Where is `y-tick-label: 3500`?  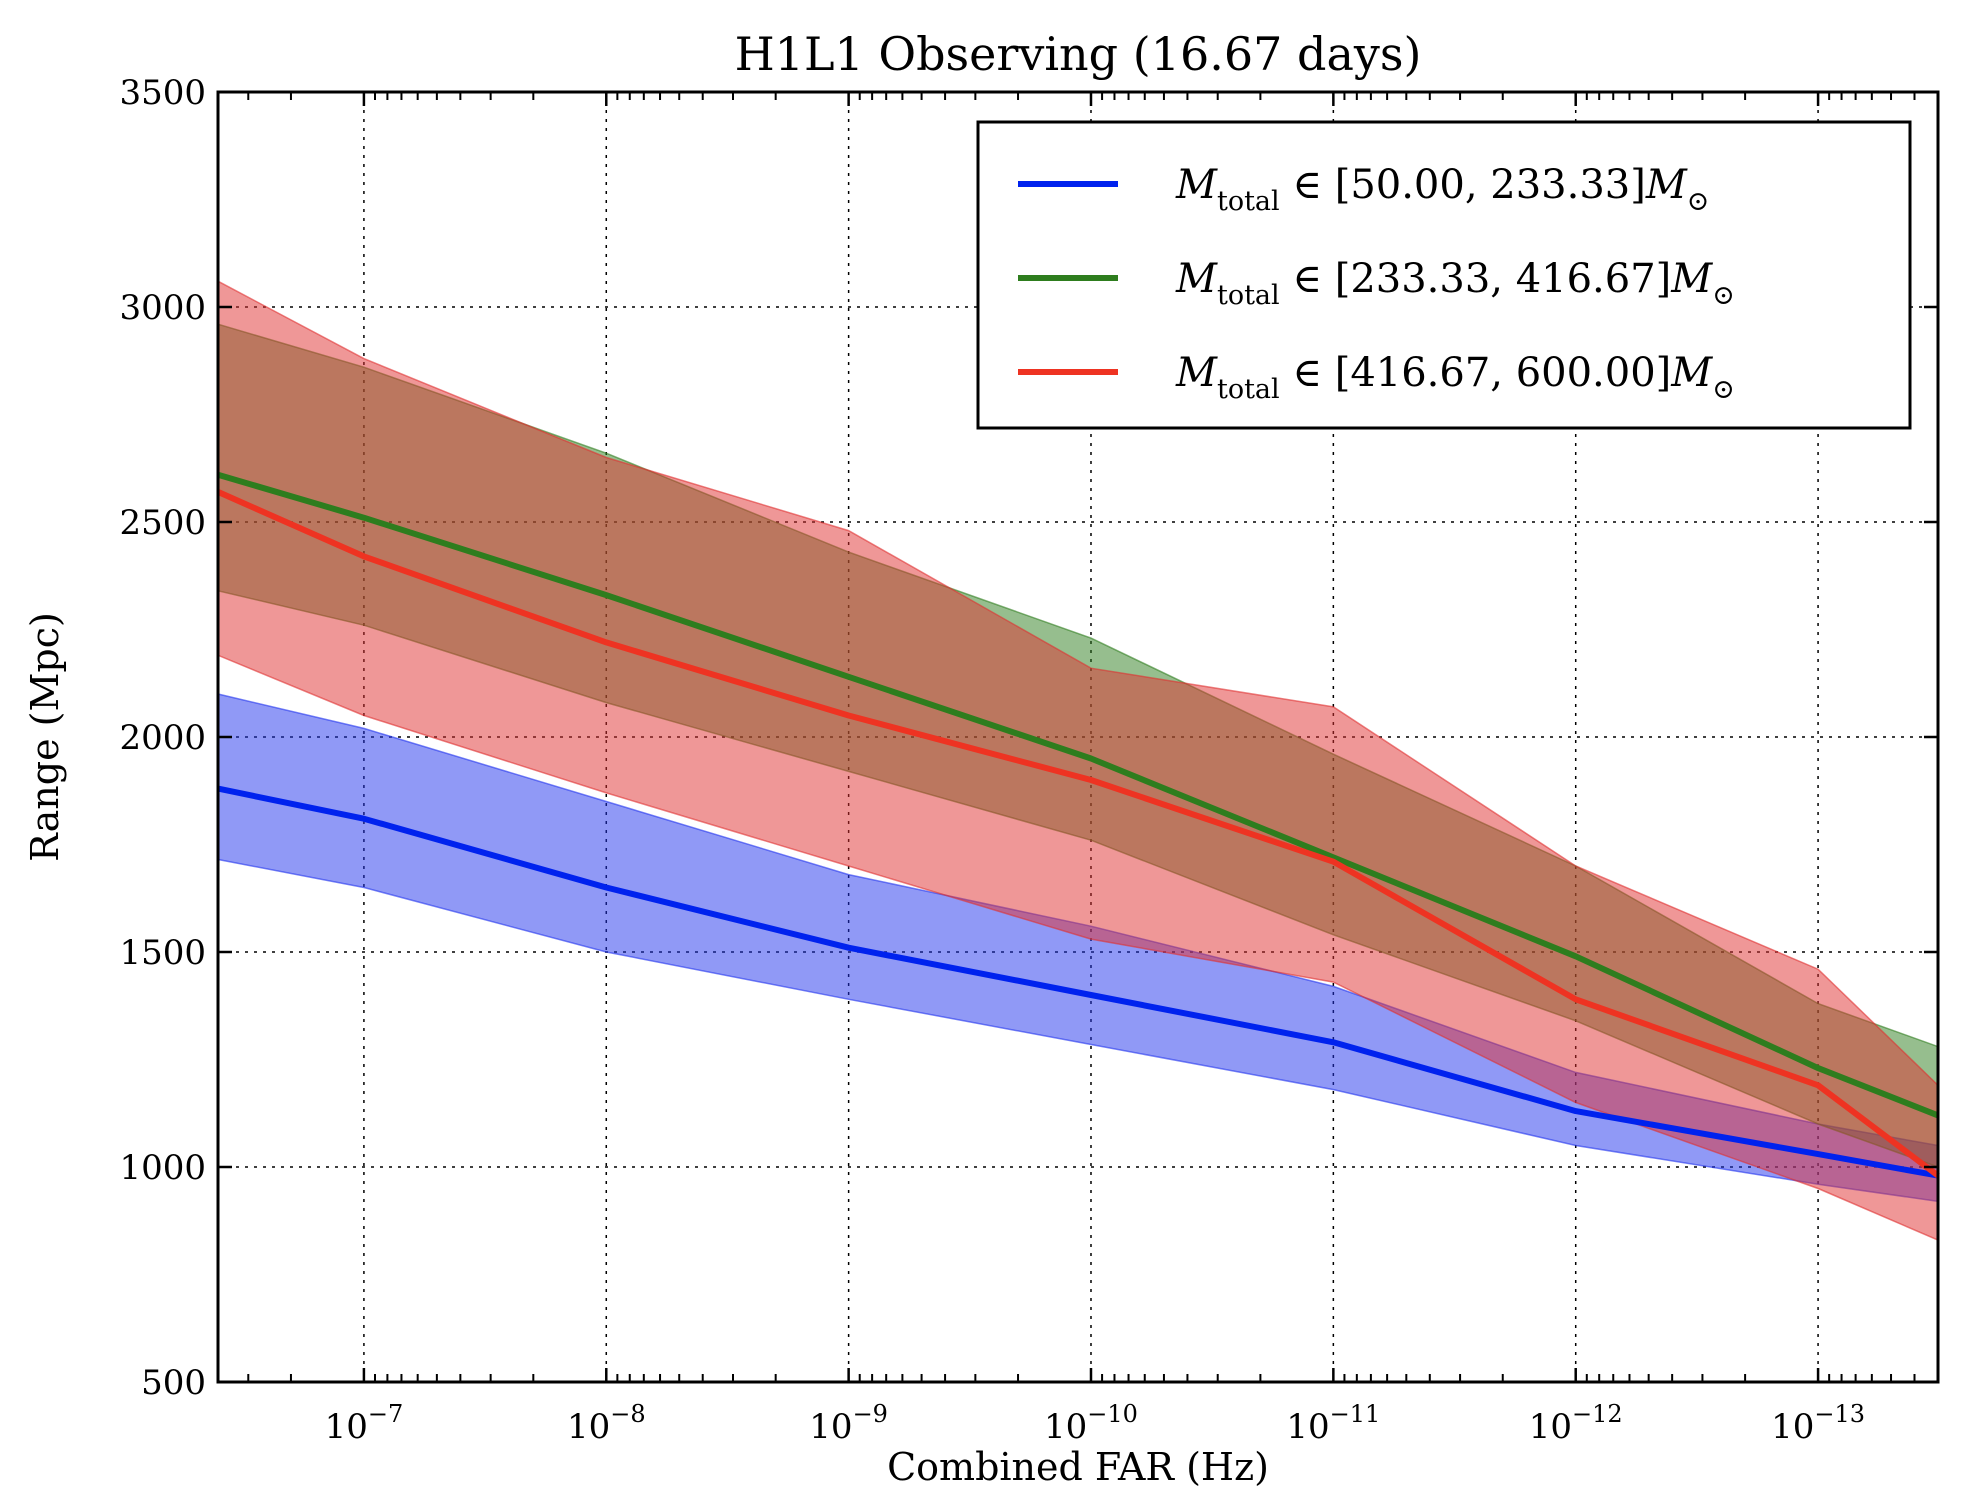 y-tick-label: 3500 is located at coordinates (162, 93).